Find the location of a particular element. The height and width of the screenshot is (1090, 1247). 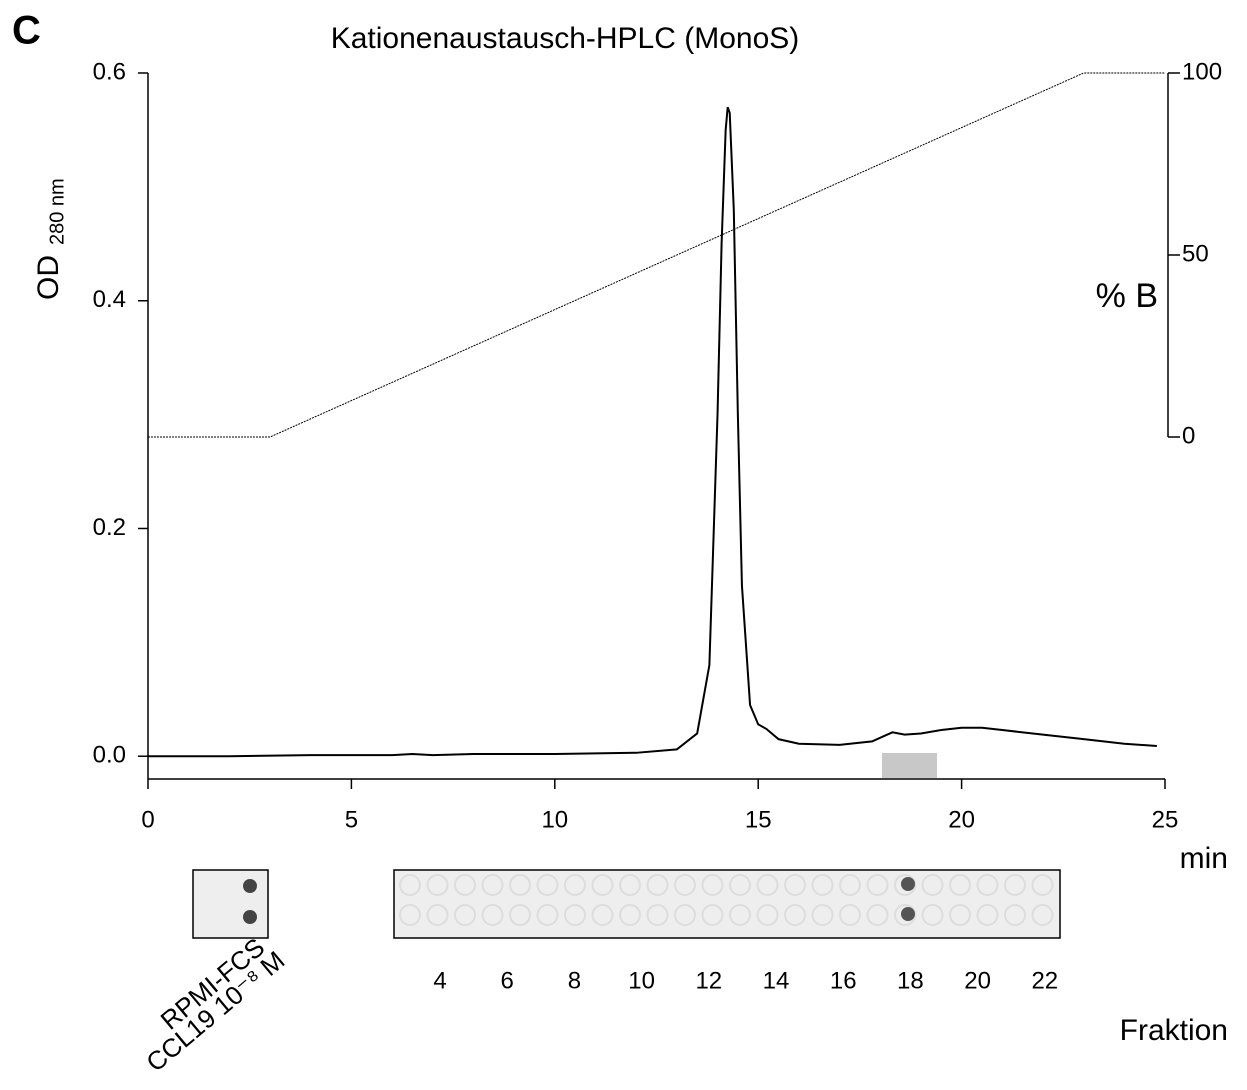

fraction-label: 8 is located at coordinates (574, 980).